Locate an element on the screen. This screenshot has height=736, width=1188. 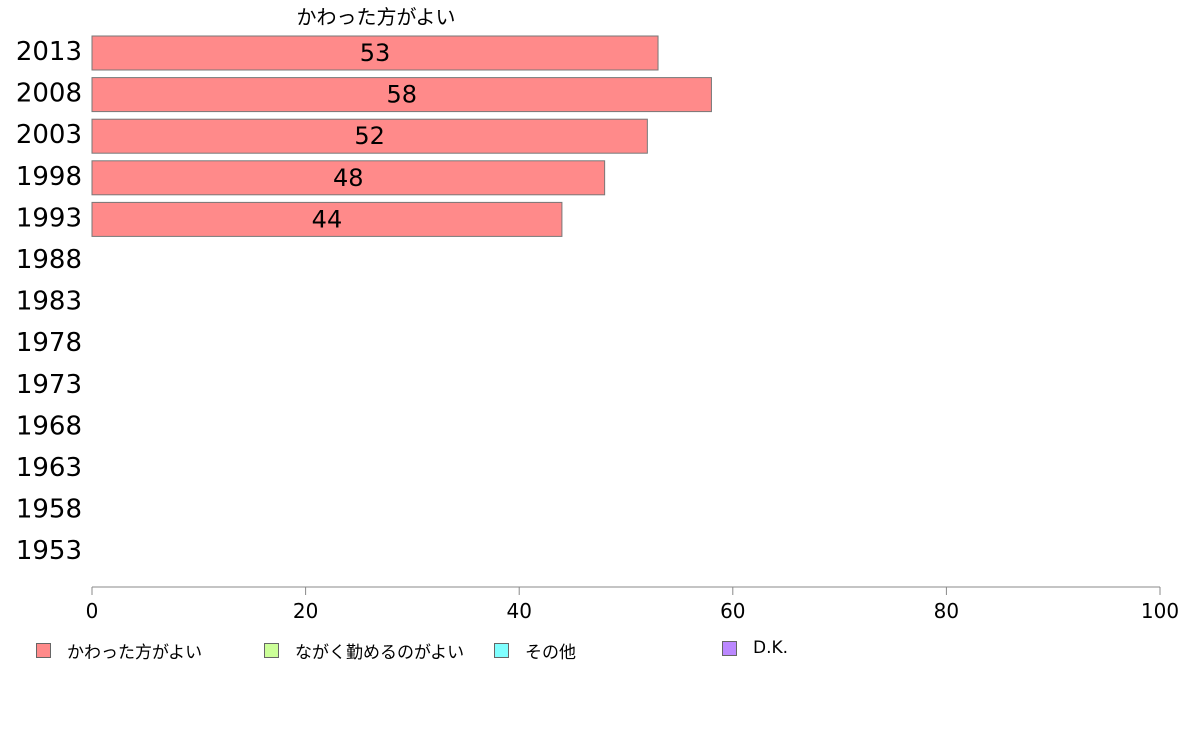
category-label: 1978 is located at coordinates (49, 343).